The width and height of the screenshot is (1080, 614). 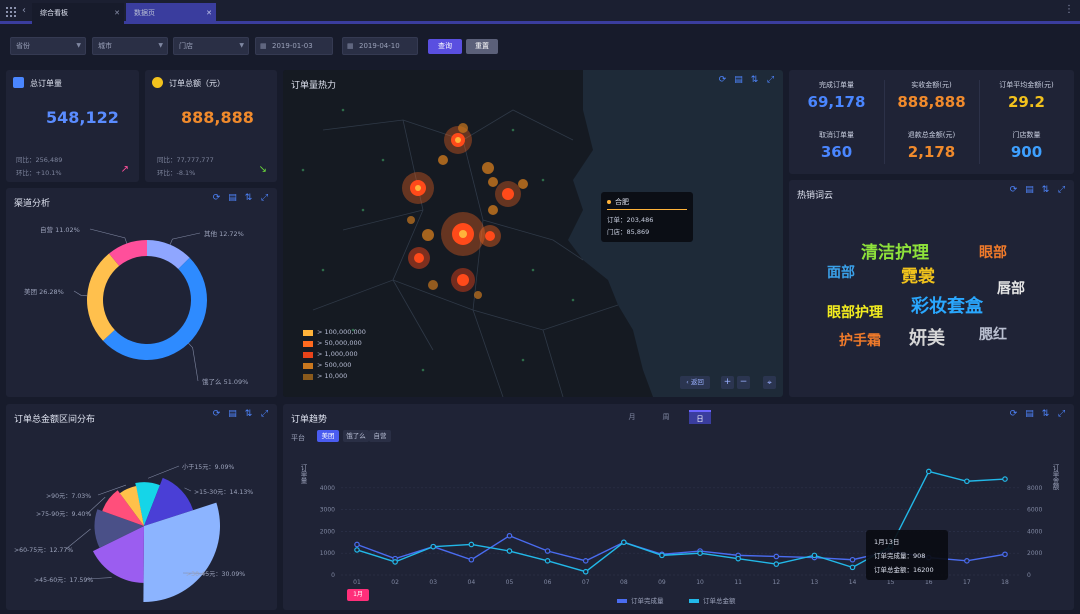 What do you see at coordinates (836, 85) in the screenshot?
I see `stat-label: 完成订单量` at bounding box center [836, 85].